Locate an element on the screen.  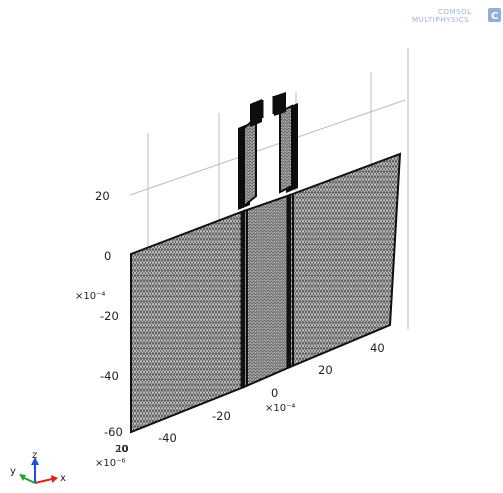
tick-label: -60 is located at coordinates (113, 432).